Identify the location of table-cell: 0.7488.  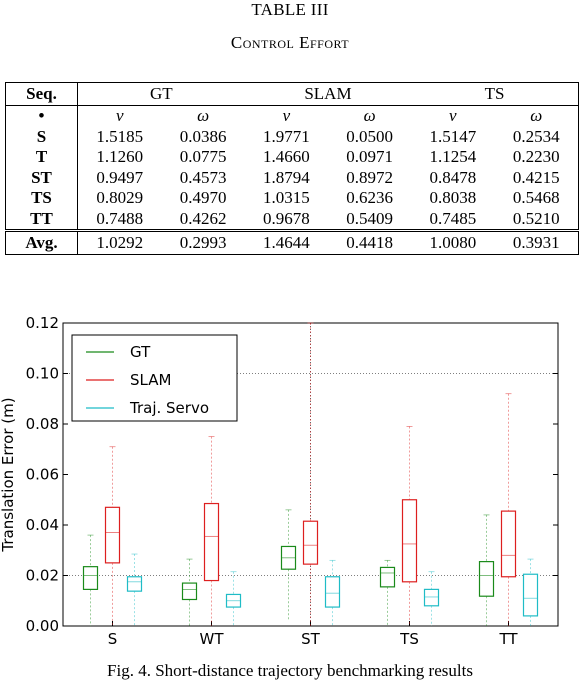
(120, 218).